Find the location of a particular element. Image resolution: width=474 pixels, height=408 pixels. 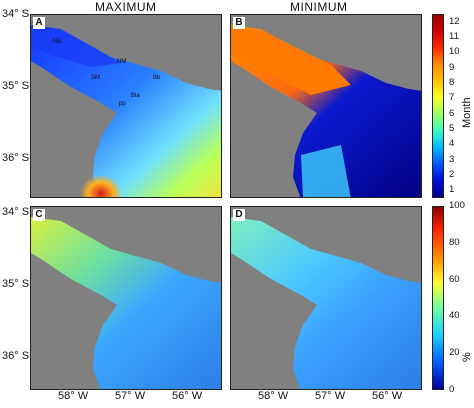

site-bla: Bla is located at coordinates (135, 96).